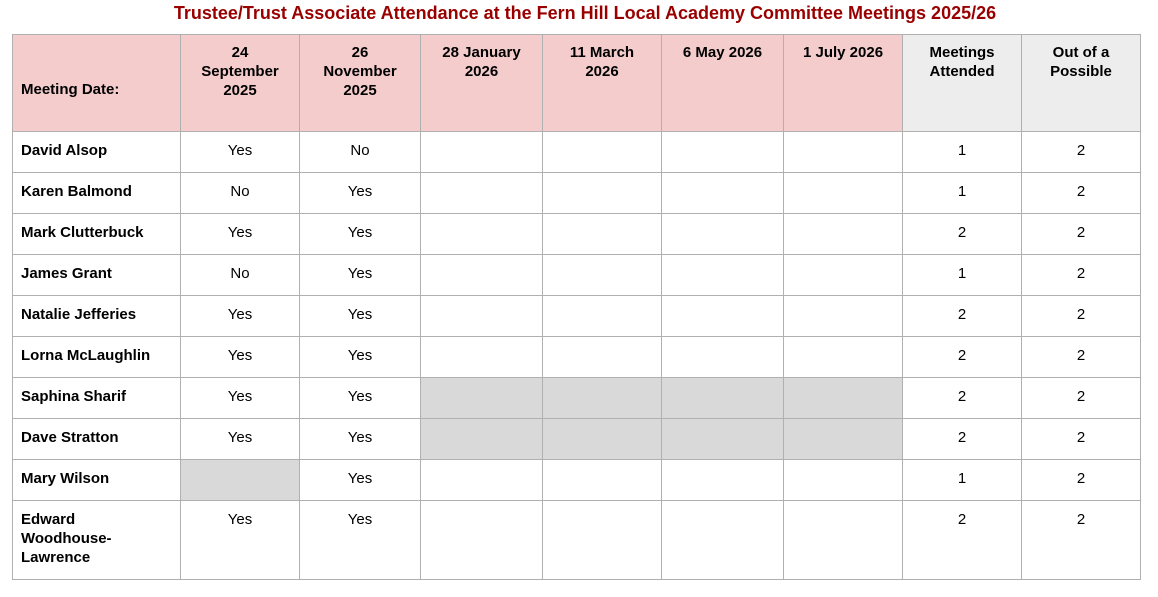  Describe the element at coordinates (722, 83) in the screenshot. I see `column-header-date: 6 May 2026` at that location.